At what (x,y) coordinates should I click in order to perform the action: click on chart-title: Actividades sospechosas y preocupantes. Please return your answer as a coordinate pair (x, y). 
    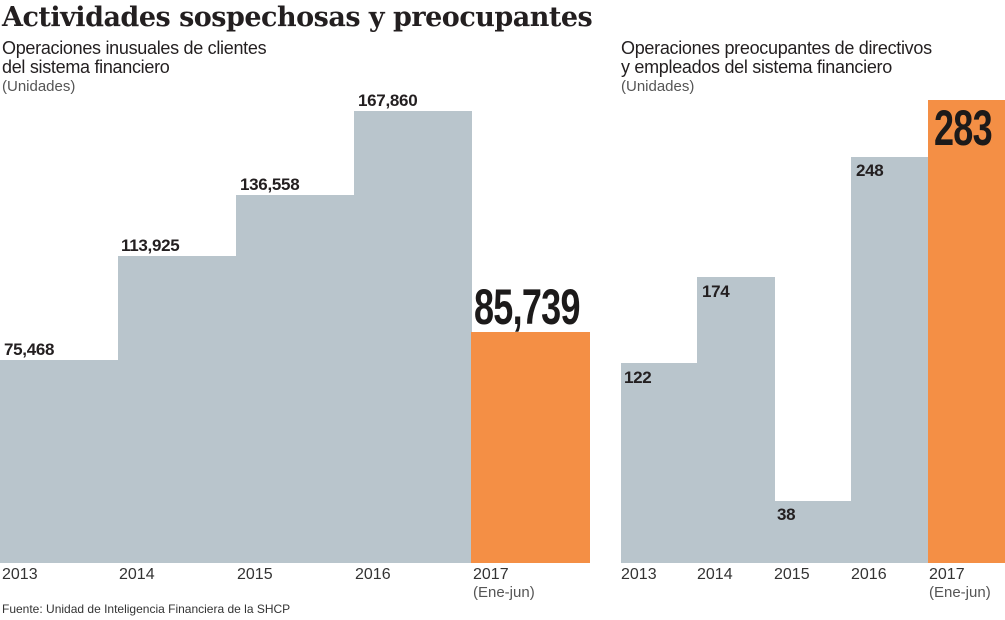
    Looking at the image, I should click on (297, 17).